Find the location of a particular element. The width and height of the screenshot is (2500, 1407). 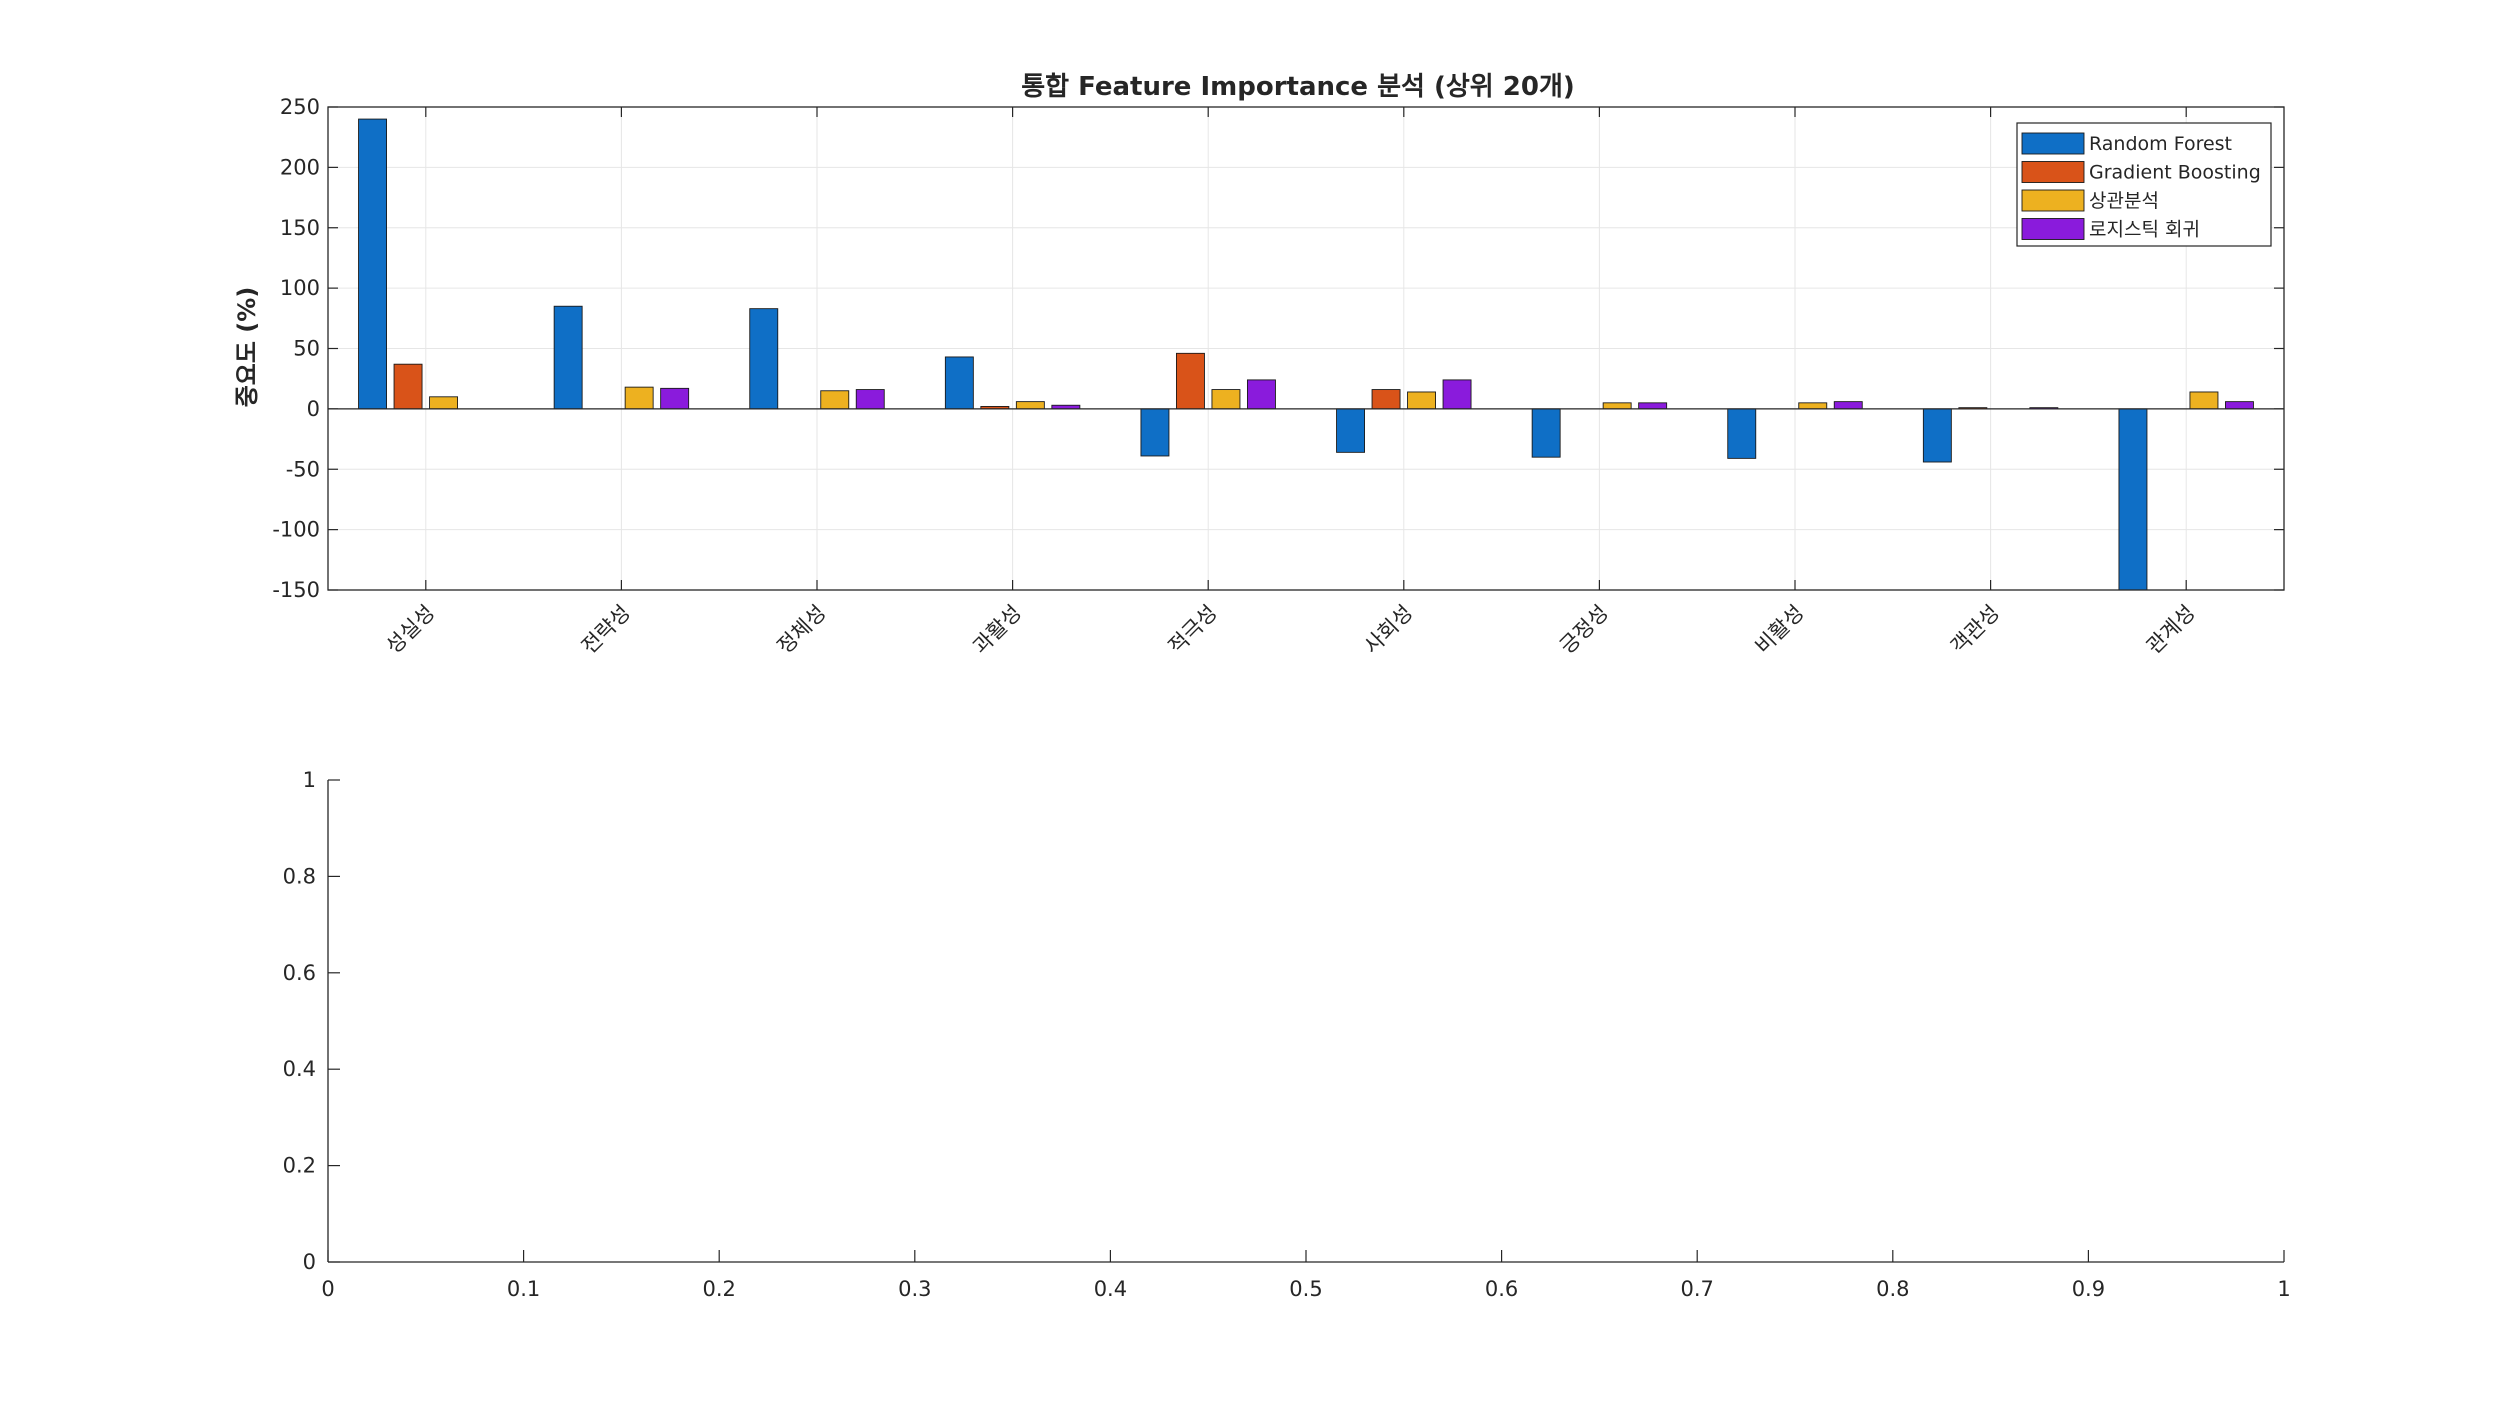

bar-상관분석-7 is located at coordinates (1813, 406).